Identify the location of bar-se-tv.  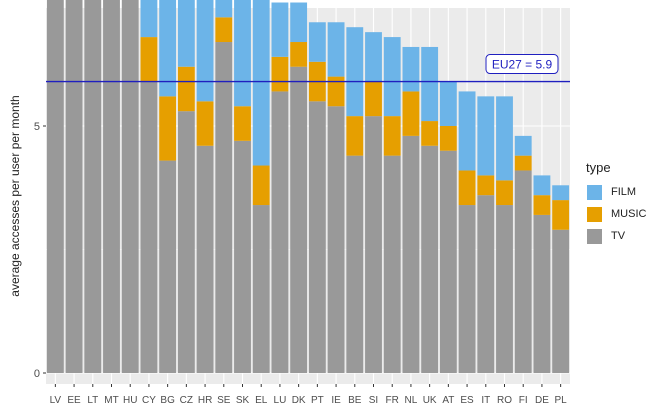
(224, 208).